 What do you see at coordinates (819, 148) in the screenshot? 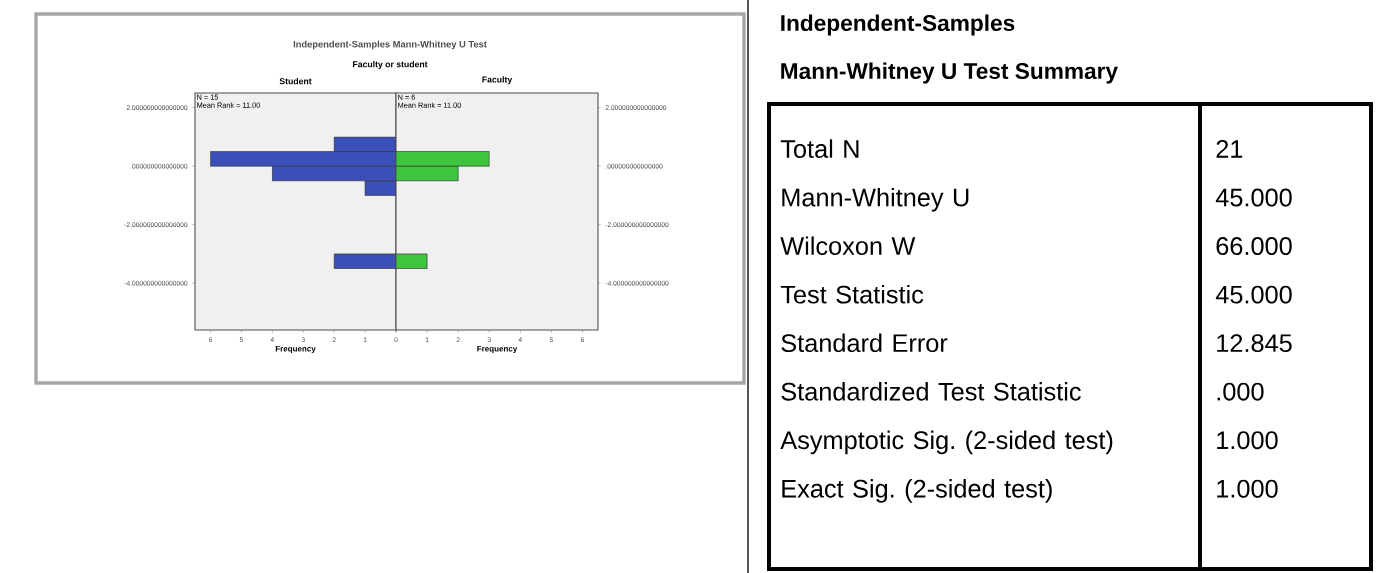
I see `category-label: Total N` at bounding box center [819, 148].